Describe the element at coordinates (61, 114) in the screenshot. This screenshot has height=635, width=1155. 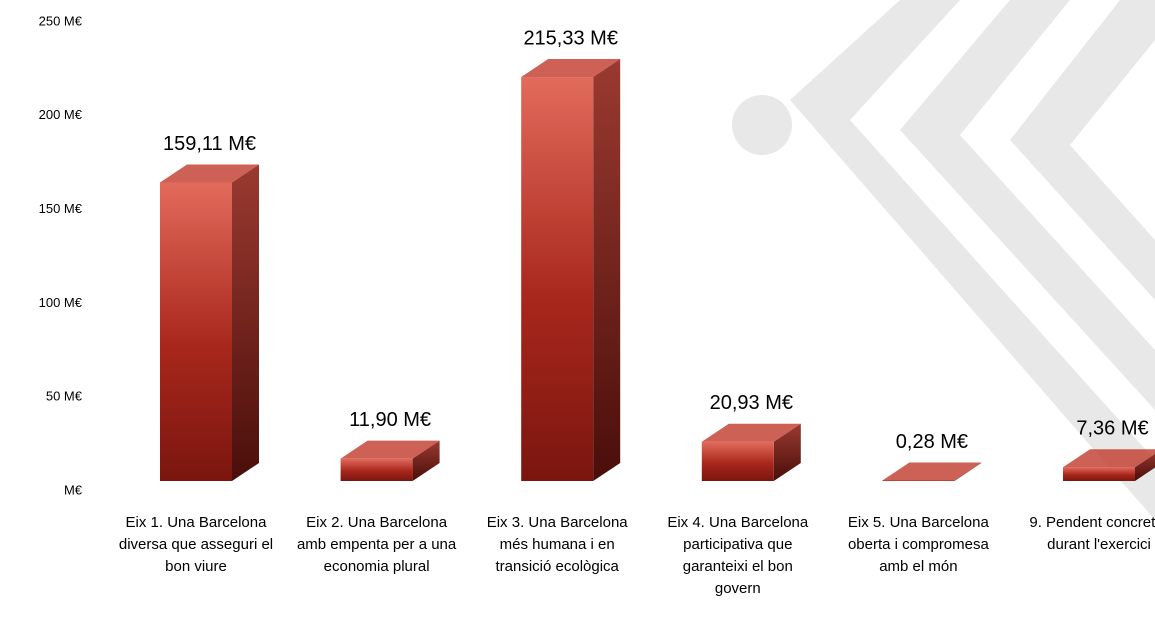
I see `y-tick-label: 200 M€` at that location.